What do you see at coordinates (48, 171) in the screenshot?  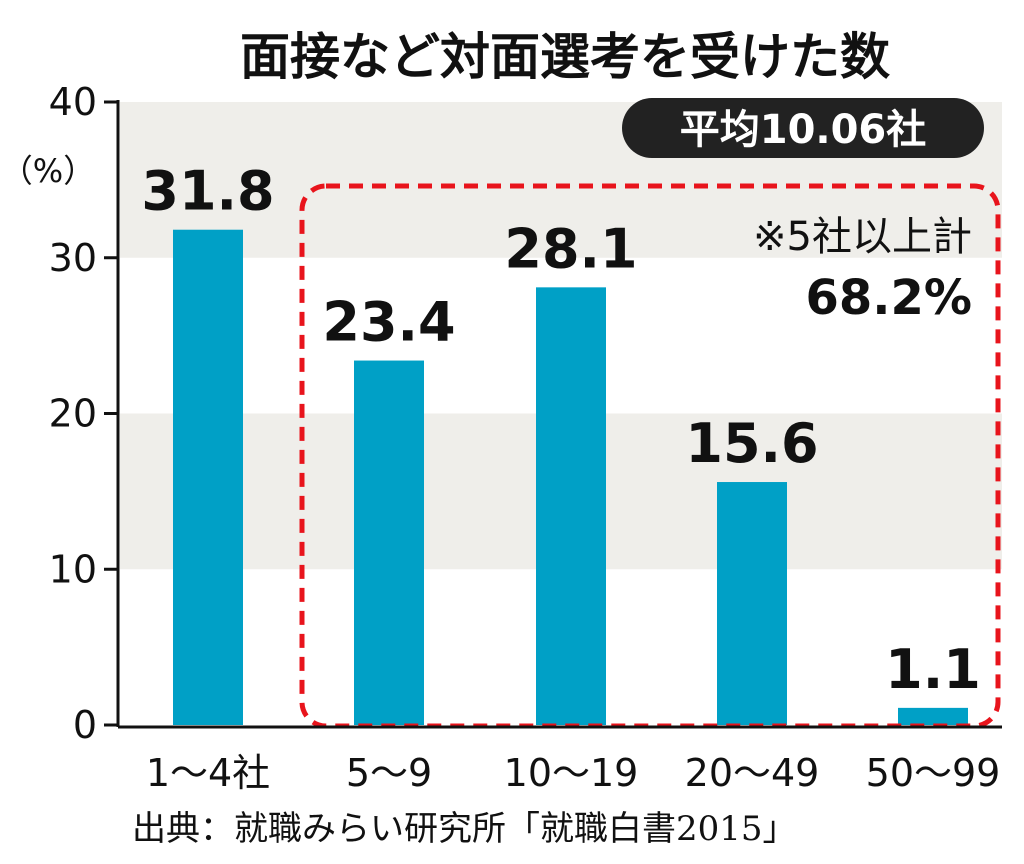 I see `y-axis-unit: （%）` at bounding box center [48, 171].